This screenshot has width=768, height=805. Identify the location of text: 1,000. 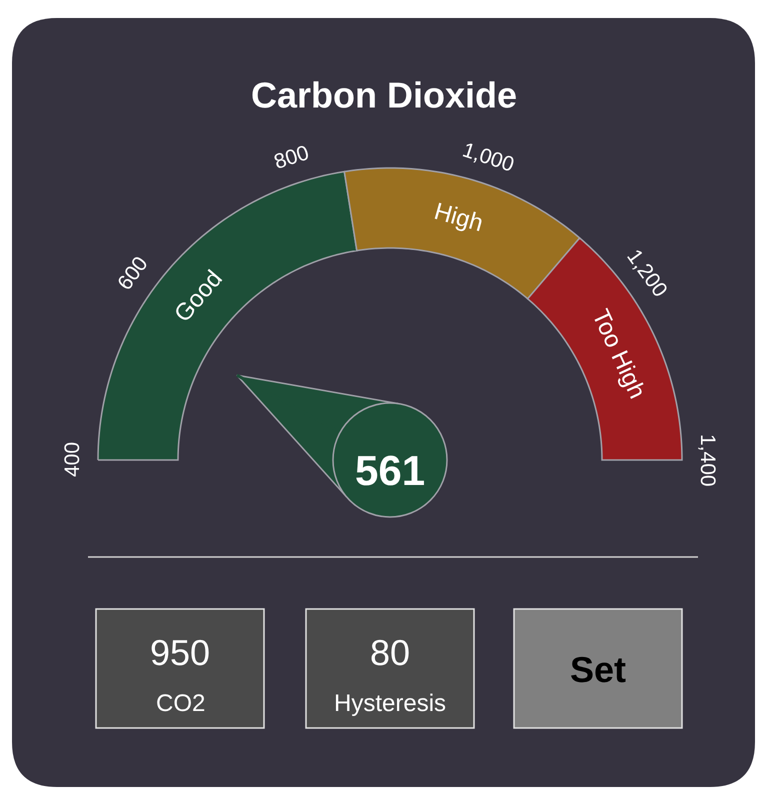
(488, 157).